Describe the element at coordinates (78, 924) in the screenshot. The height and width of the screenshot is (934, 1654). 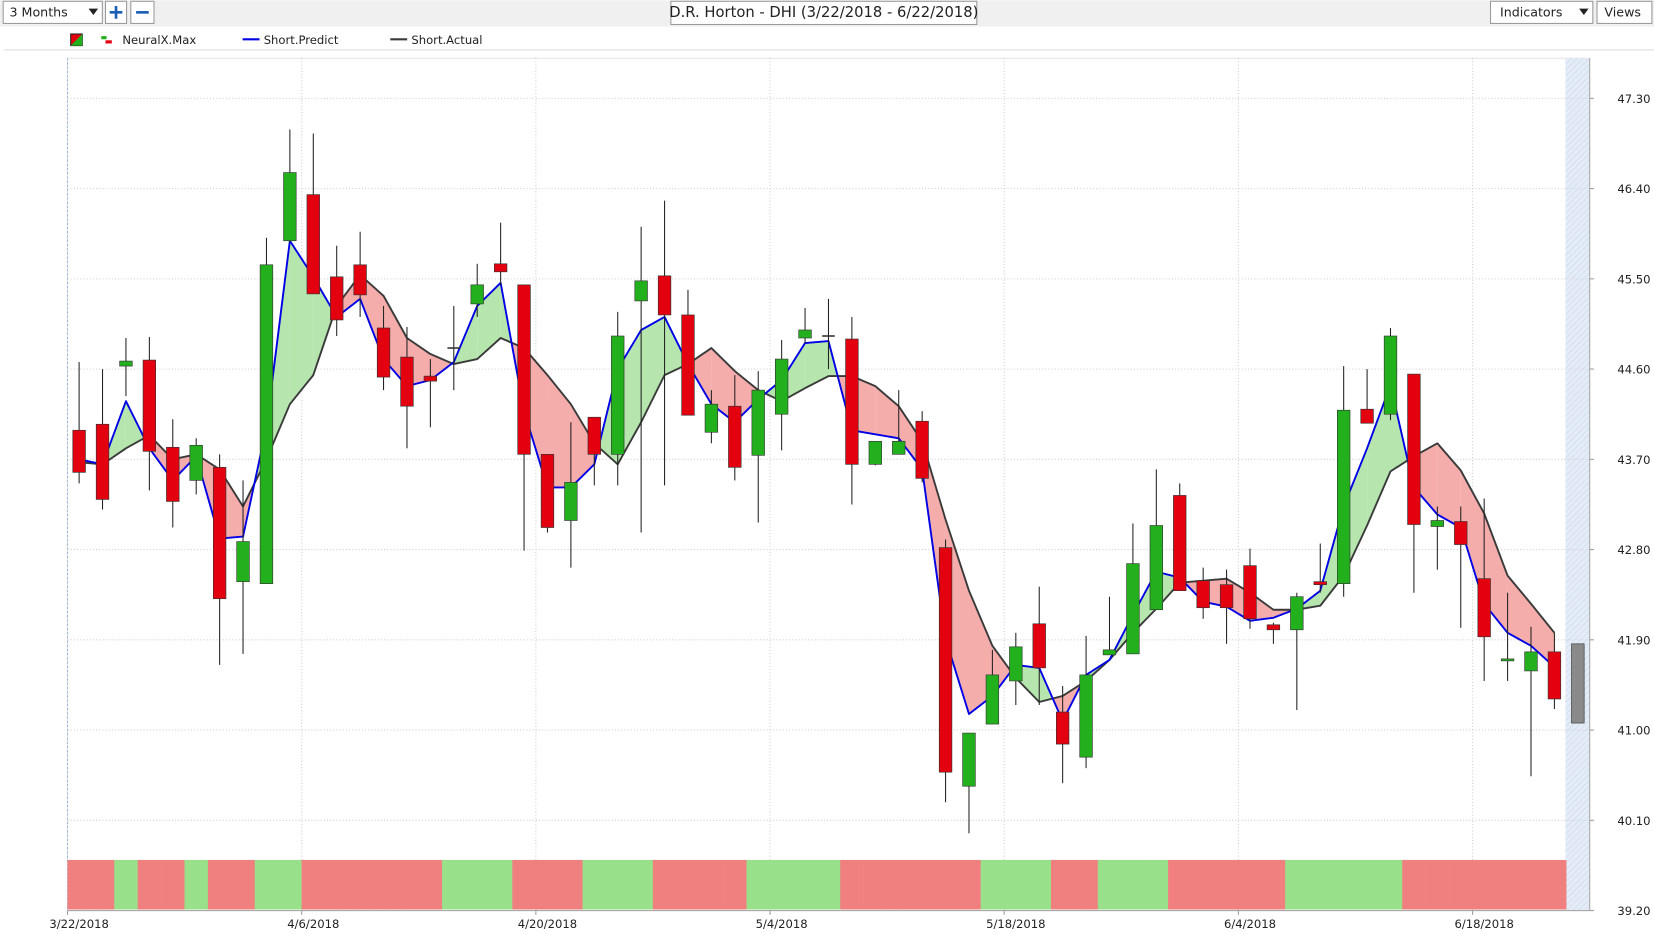
I see `x-tick-label: 3/22/2018` at that location.